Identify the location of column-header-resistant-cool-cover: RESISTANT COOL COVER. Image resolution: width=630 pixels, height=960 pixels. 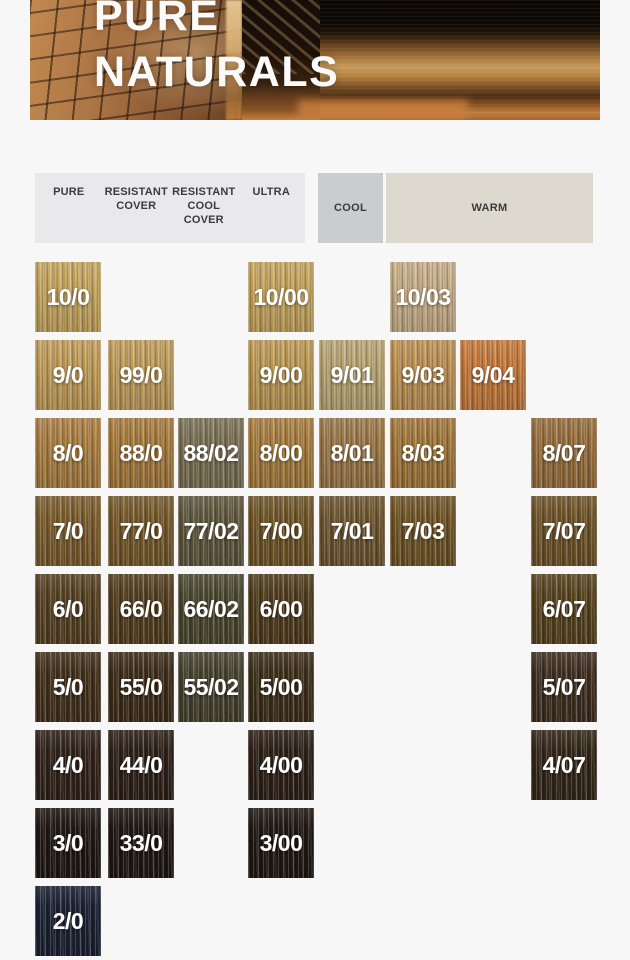
(204, 206).